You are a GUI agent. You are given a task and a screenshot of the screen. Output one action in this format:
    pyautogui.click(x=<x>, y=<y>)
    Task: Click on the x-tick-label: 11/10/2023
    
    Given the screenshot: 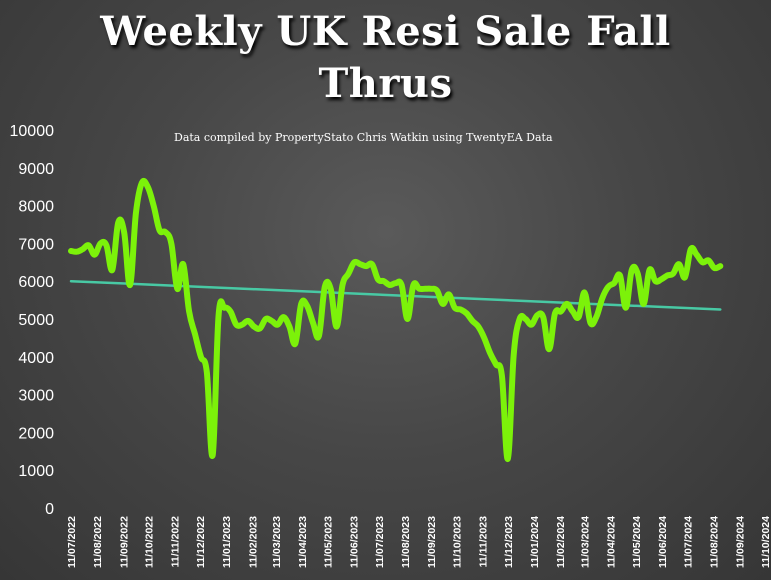 What is the action you would take?
    pyautogui.click(x=457, y=542)
    